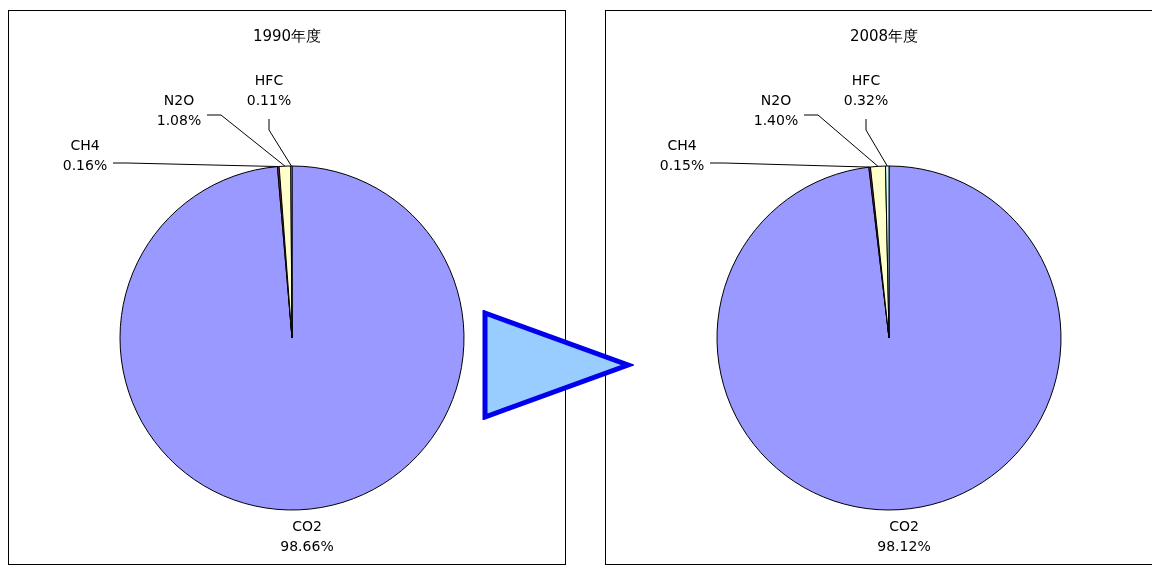  Describe the element at coordinates (179, 120) in the screenshot. I see `data-label: 1.08%` at that location.